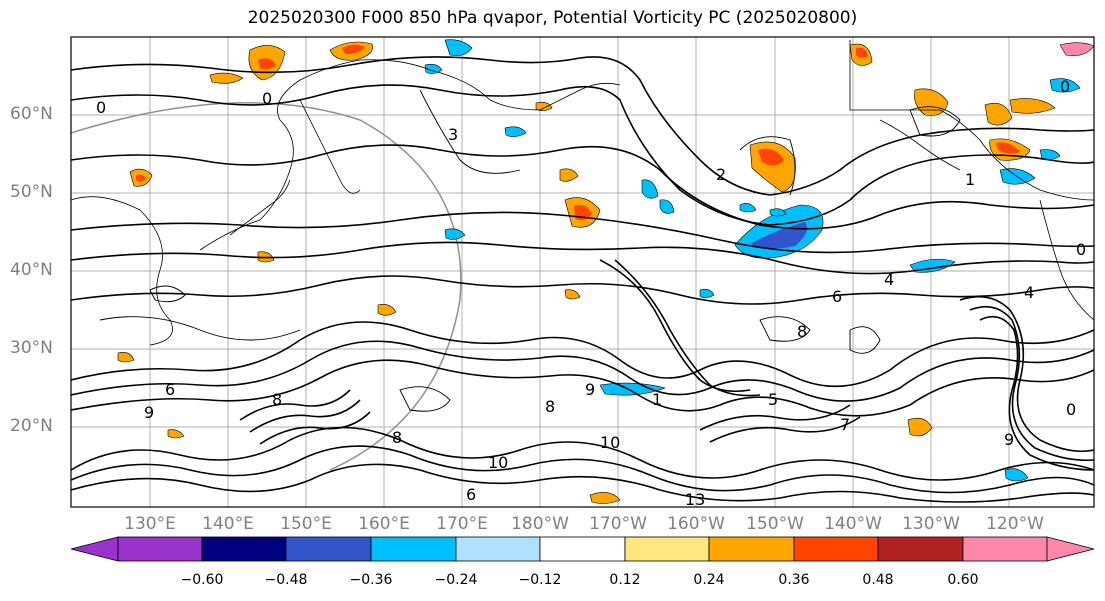 This screenshot has height=601, width=1105. Describe the element at coordinates (625, 580) in the screenshot. I see `colorbar-tick: 0.12` at that location.